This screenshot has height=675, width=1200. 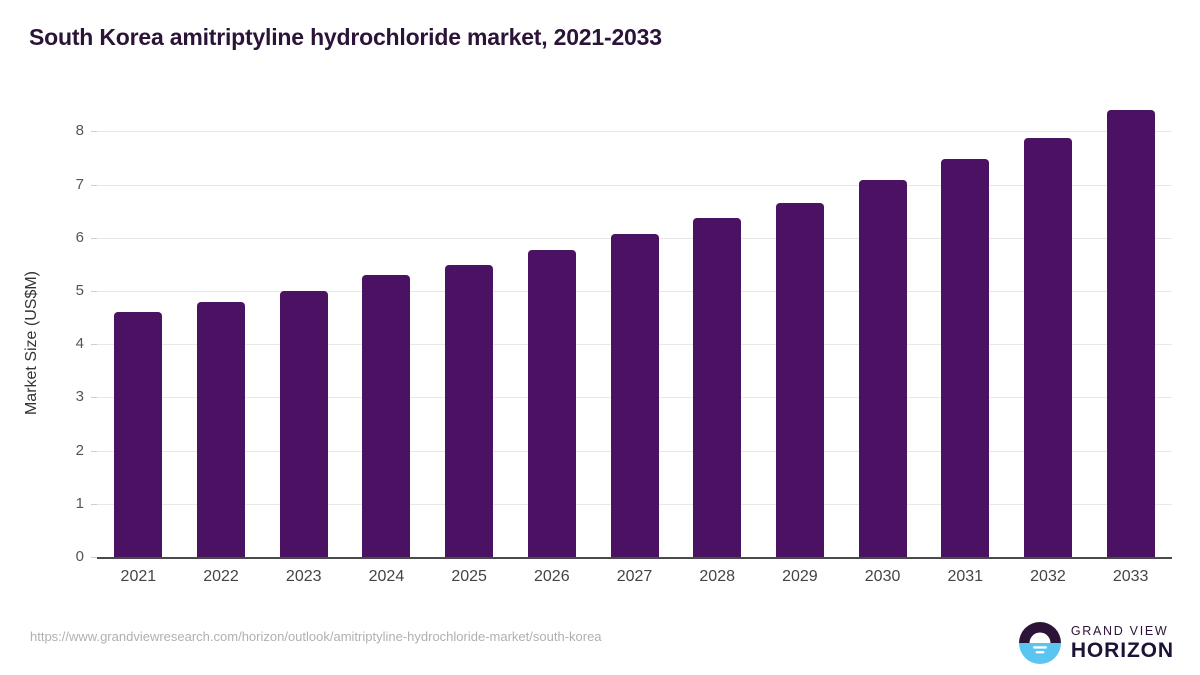 What do you see at coordinates (469, 411) in the screenshot?
I see `bar-2025` at bounding box center [469, 411].